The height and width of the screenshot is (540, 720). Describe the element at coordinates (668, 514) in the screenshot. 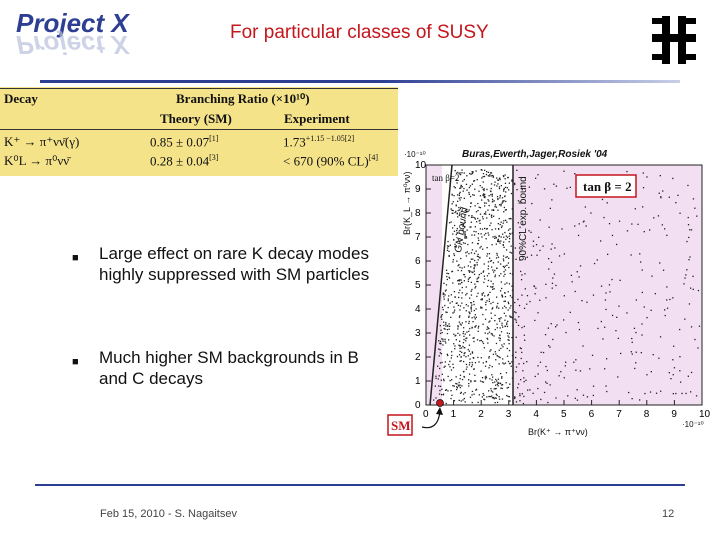

I see `page-number: 12` at that location.